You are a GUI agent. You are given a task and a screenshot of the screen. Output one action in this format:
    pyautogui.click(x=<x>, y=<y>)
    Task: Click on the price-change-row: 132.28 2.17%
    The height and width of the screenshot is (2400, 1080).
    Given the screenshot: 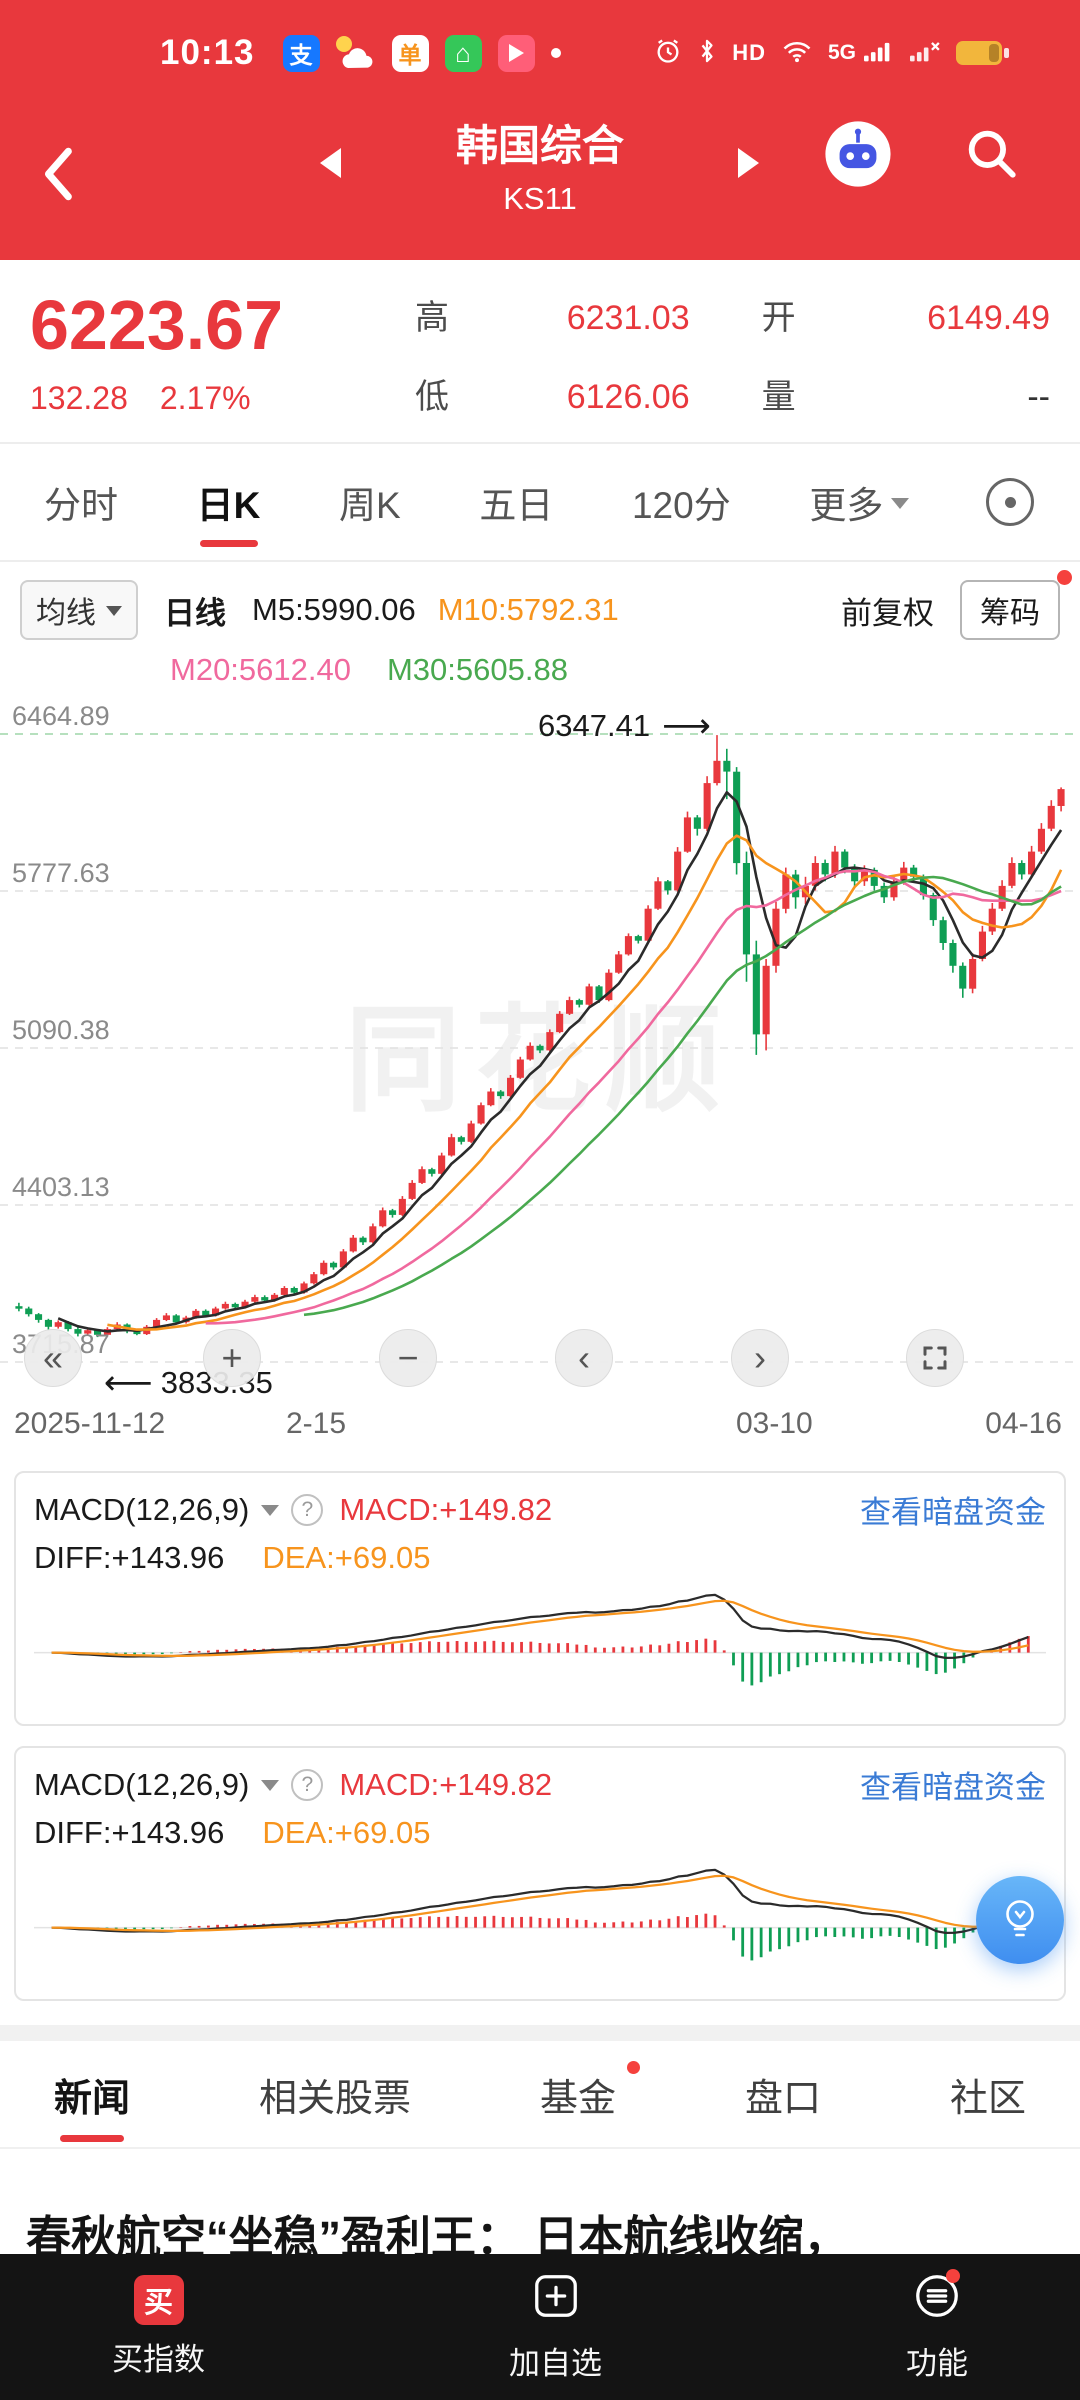 What is the action you would take?
    pyautogui.click(x=202, y=398)
    